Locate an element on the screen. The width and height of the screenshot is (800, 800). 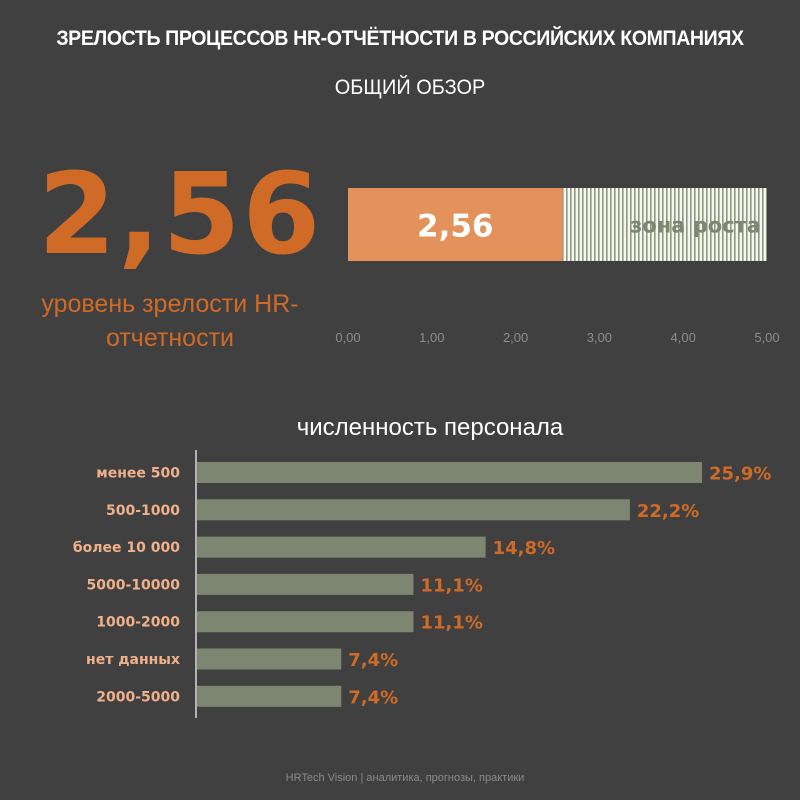
maturity-score-label: уровень зрелости HR-отчетности is located at coordinates (170, 321).